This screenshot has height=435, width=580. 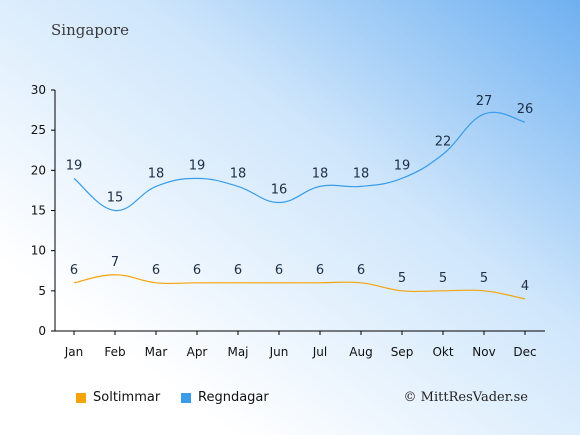 I want to click on y-tick-label: 5, so click(x=42, y=291).